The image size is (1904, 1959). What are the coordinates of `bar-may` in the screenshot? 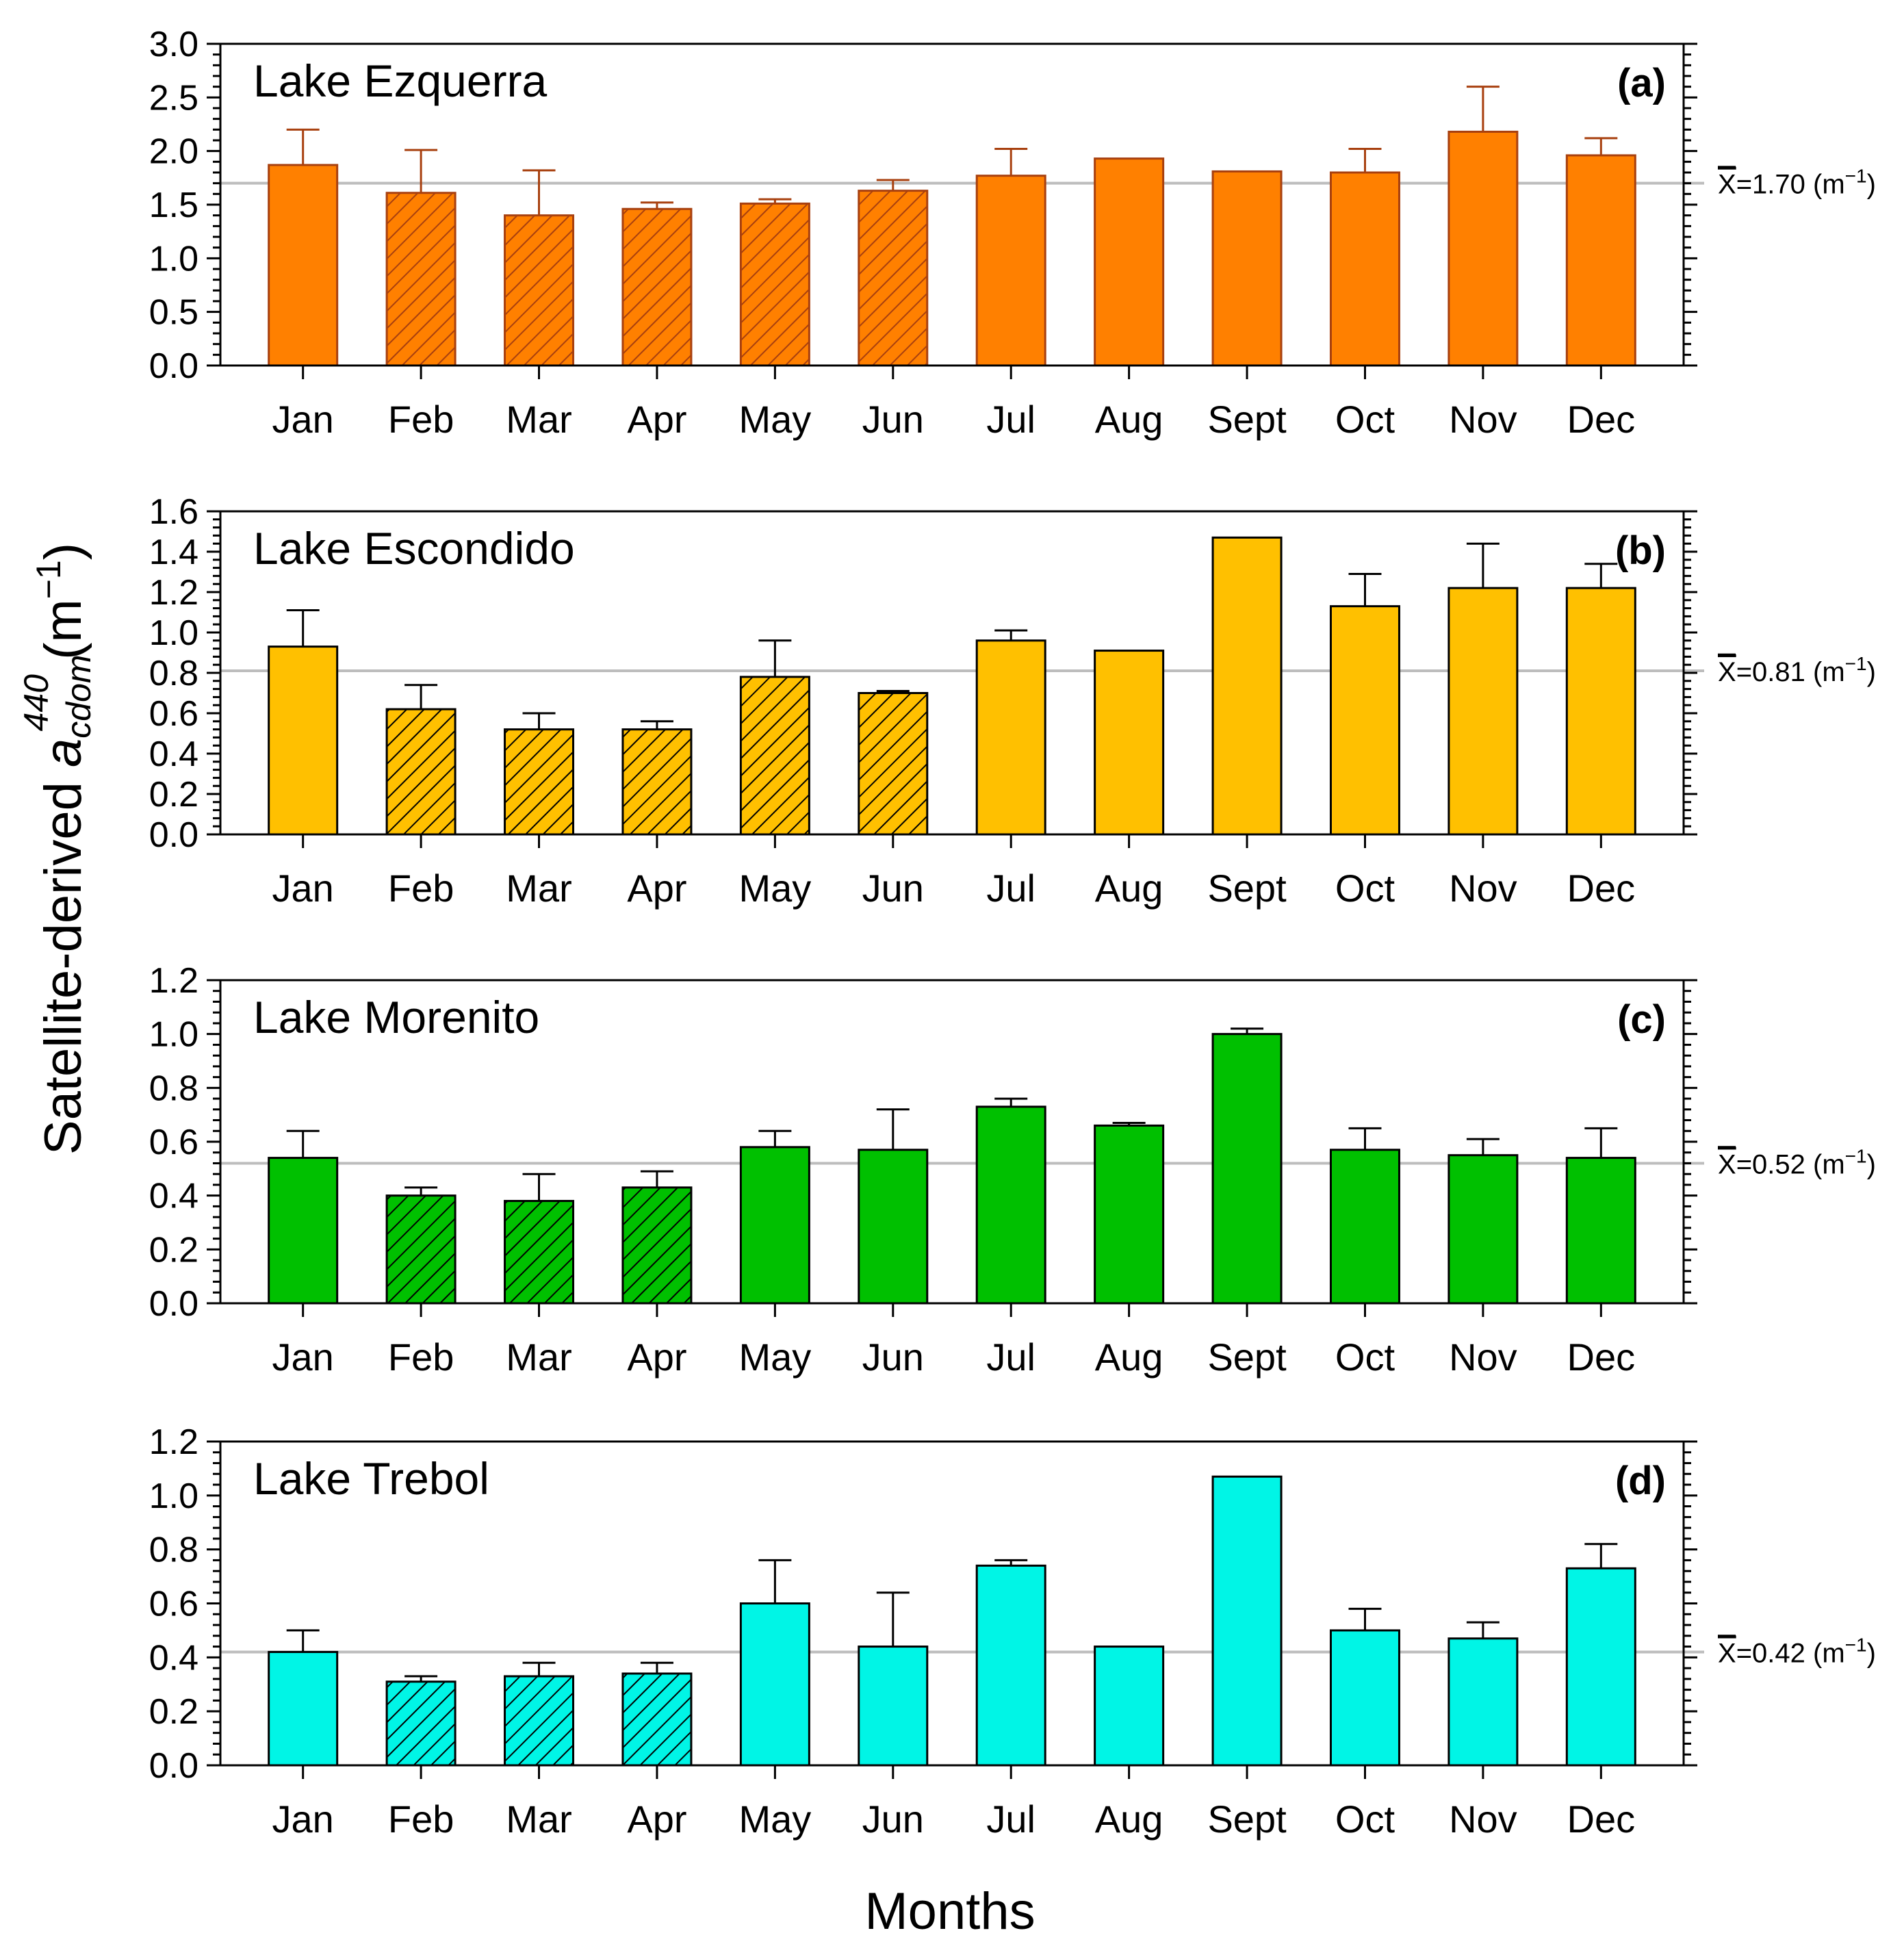 It's located at (774, 756).